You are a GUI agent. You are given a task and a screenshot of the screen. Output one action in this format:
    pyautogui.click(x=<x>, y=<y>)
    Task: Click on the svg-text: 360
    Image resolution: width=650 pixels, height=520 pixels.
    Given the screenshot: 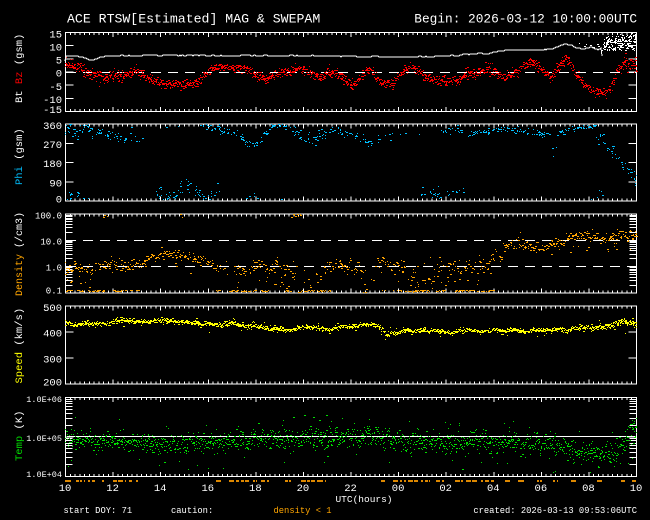 What is the action you would take?
    pyautogui.click(x=52, y=127)
    